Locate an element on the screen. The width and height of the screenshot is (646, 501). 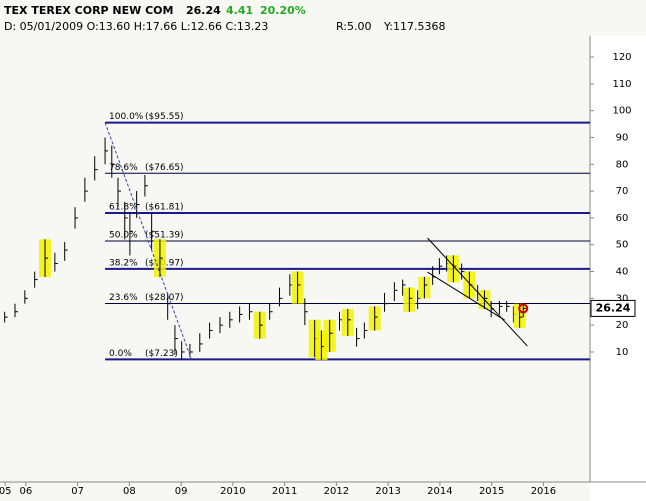
x-tick-label: 2010 is located at coordinates (232, 491).